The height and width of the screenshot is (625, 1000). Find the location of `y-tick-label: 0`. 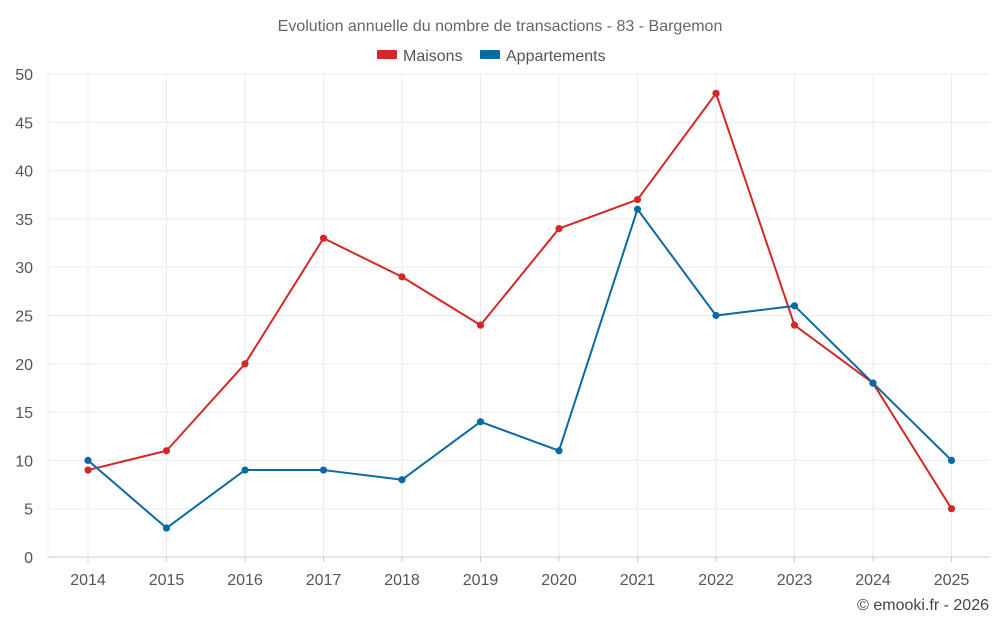

y-tick-label: 0 is located at coordinates (28, 558).